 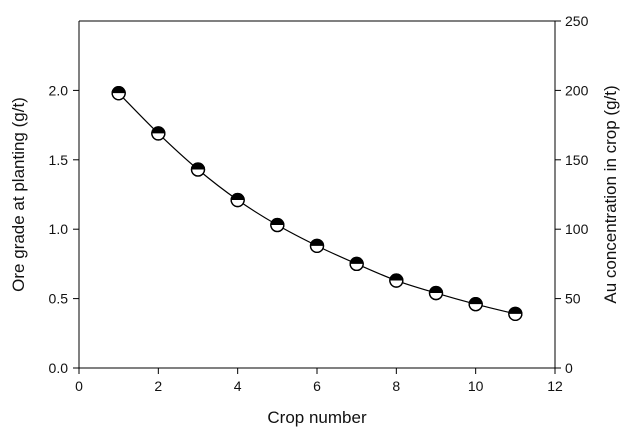 What do you see at coordinates (569, 368) in the screenshot?
I see `y-right-tick-label: 0` at bounding box center [569, 368].